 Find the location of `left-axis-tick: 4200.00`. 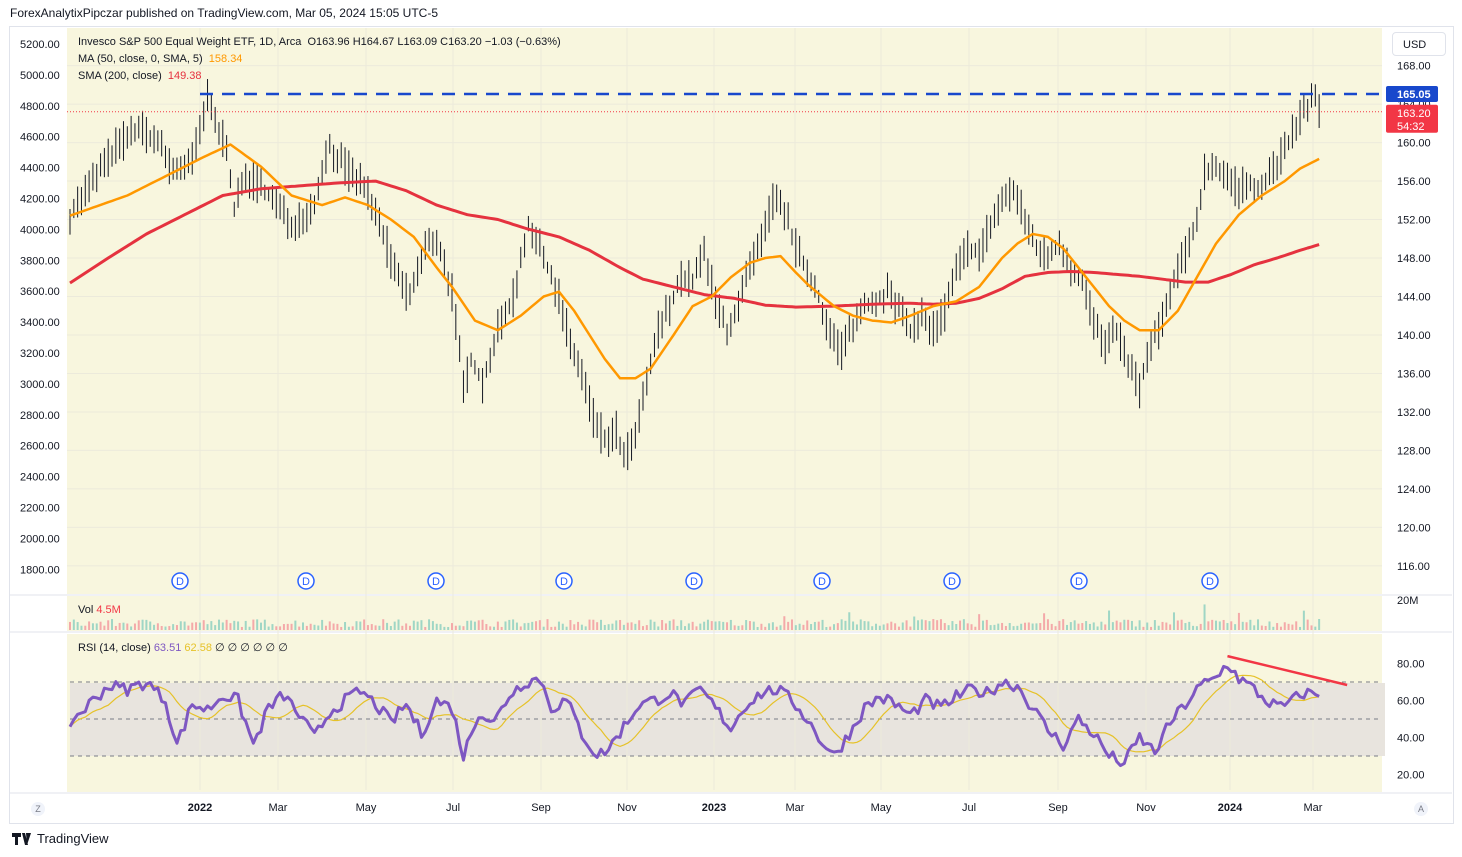

left-axis-tick: 4200.00 is located at coordinates (40, 200).